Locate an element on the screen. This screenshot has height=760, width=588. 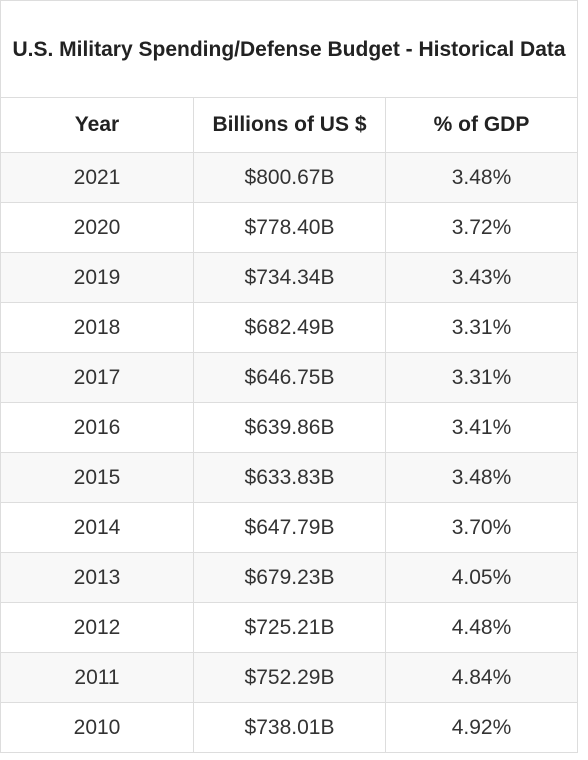
cell-billions: $800.67B is located at coordinates (289, 177).